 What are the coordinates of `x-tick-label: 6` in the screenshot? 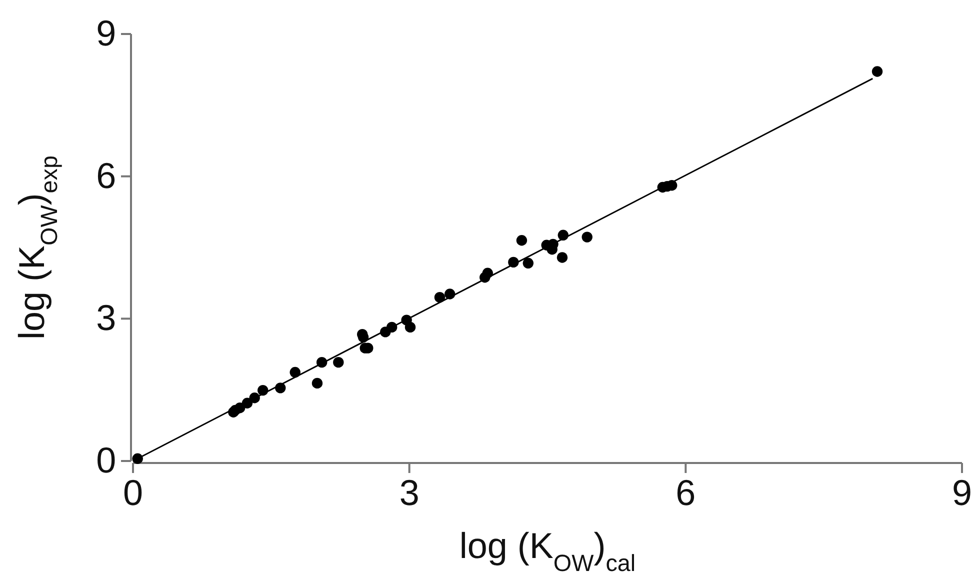 It's located at (686, 492).